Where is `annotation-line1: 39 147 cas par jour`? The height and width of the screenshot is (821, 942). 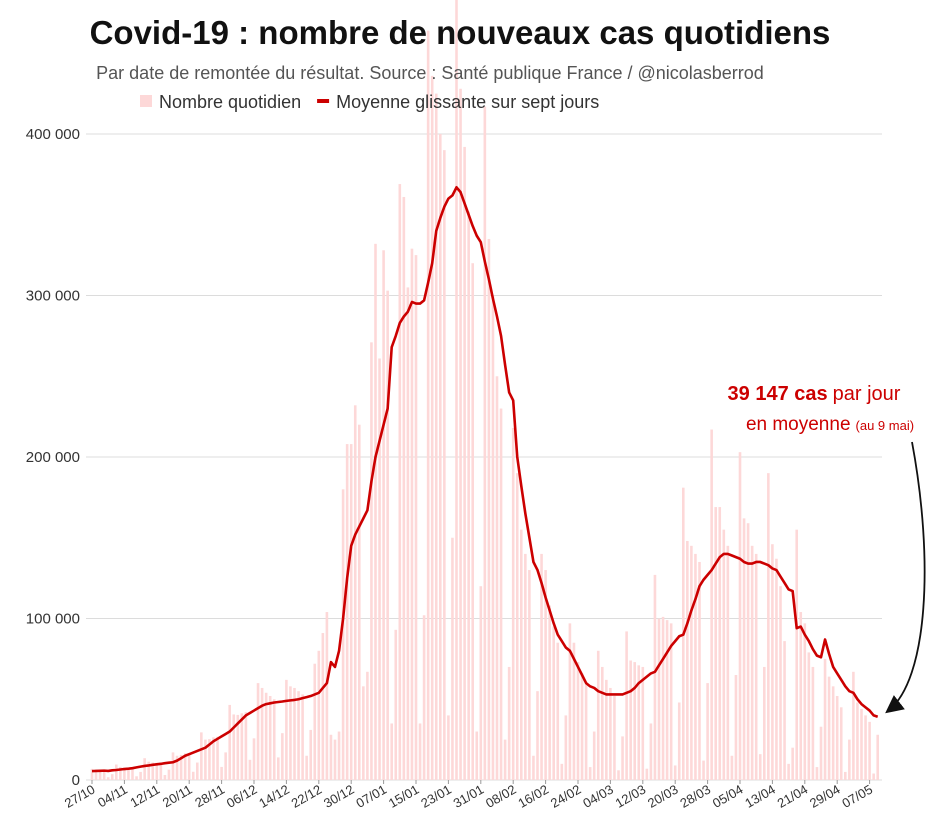 annotation-line1: 39 147 cas par jour is located at coordinates (814, 394).